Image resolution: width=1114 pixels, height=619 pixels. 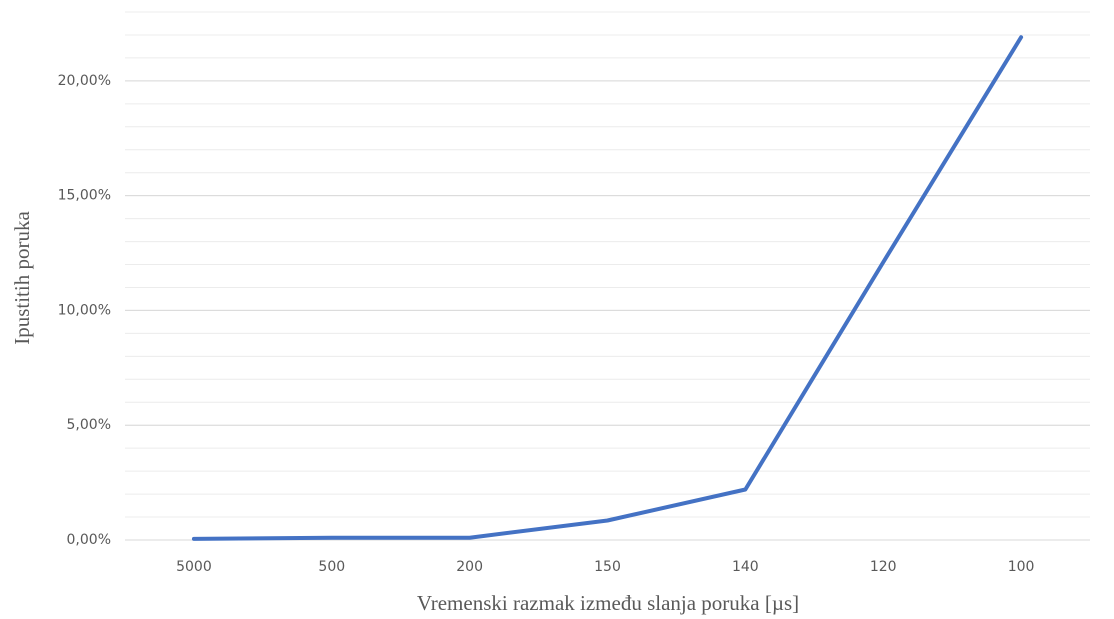 What do you see at coordinates (89, 425) in the screenshot?
I see `y-tick-label: 5,00%` at bounding box center [89, 425].